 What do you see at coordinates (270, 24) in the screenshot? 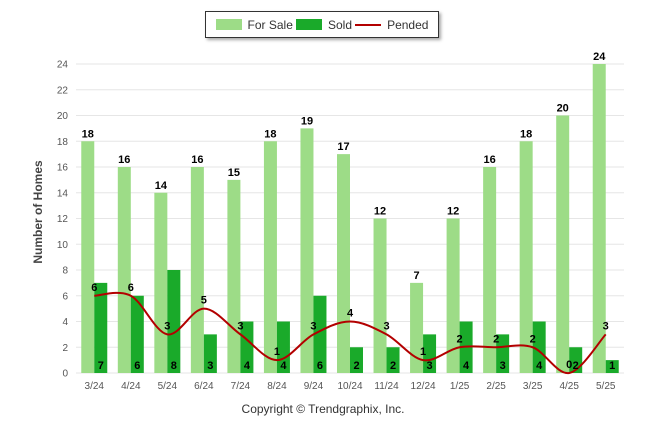
I see `legend-label-for-sale: For Sale` at bounding box center [270, 24].